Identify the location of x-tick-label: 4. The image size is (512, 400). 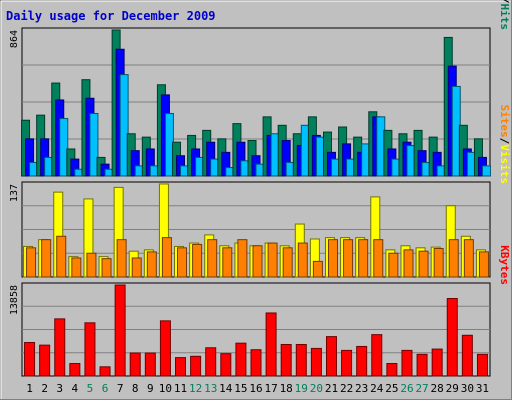
(75, 388).